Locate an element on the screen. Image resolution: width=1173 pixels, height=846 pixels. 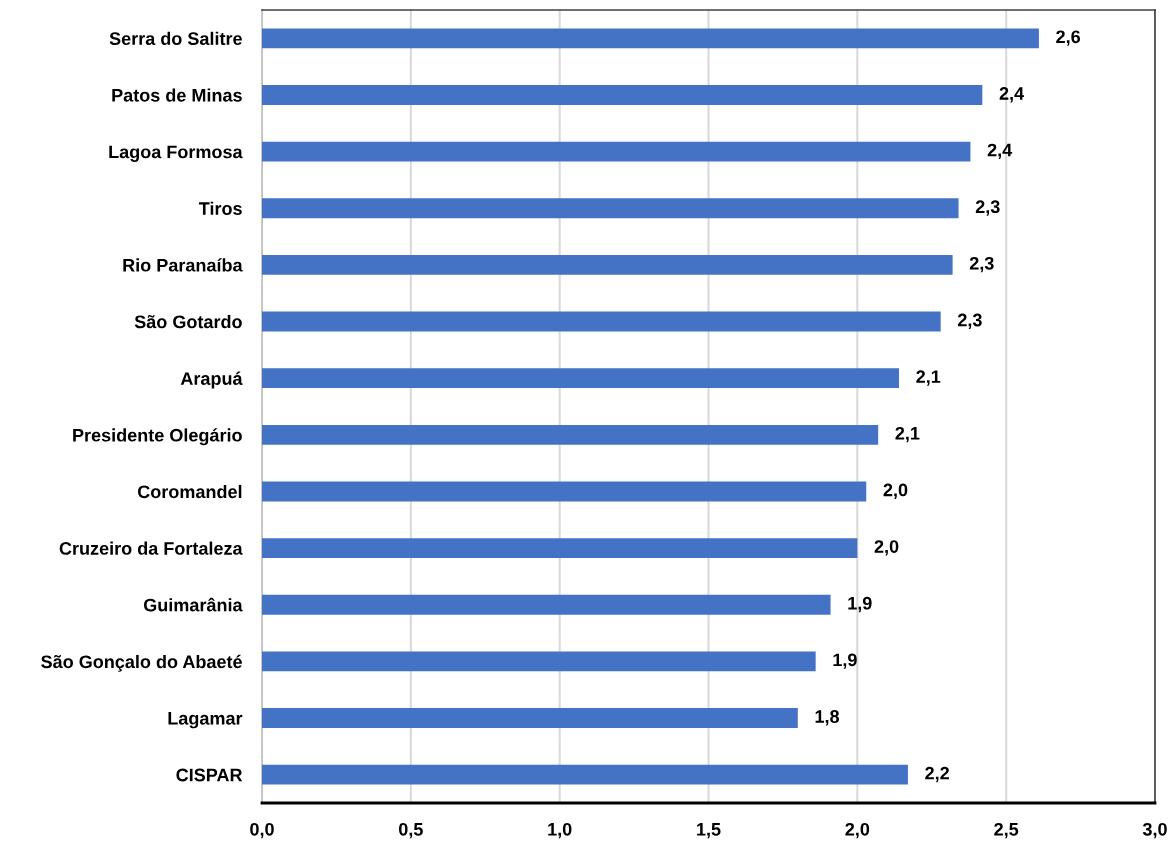
x-tick-label: 0,0 is located at coordinates (262, 830).